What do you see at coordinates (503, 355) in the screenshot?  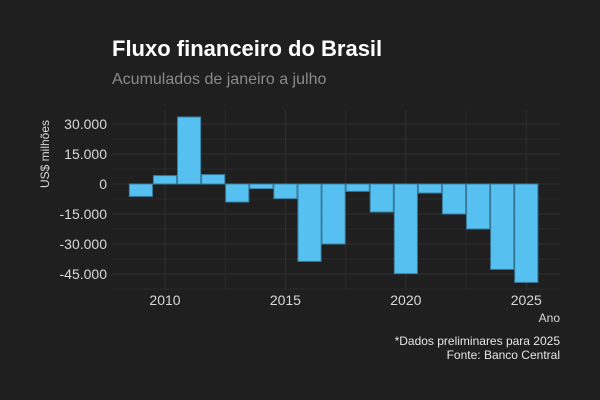 I see `caption-source: Fonte: Banco Central` at bounding box center [503, 355].